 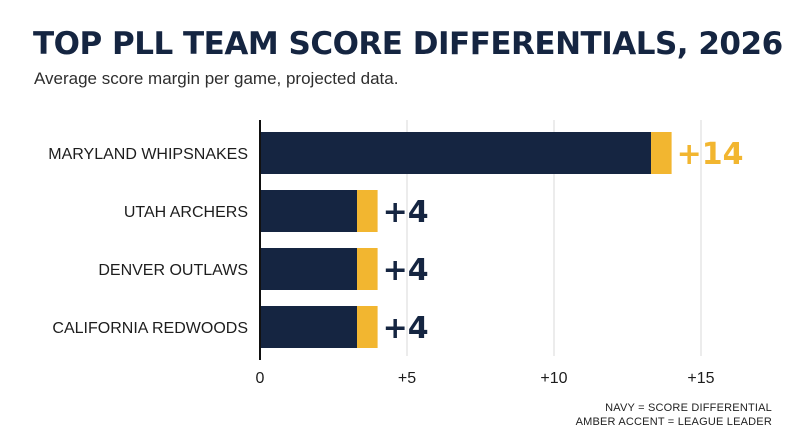 I want to click on x-tick-label: +10, so click(x=553, y=378).